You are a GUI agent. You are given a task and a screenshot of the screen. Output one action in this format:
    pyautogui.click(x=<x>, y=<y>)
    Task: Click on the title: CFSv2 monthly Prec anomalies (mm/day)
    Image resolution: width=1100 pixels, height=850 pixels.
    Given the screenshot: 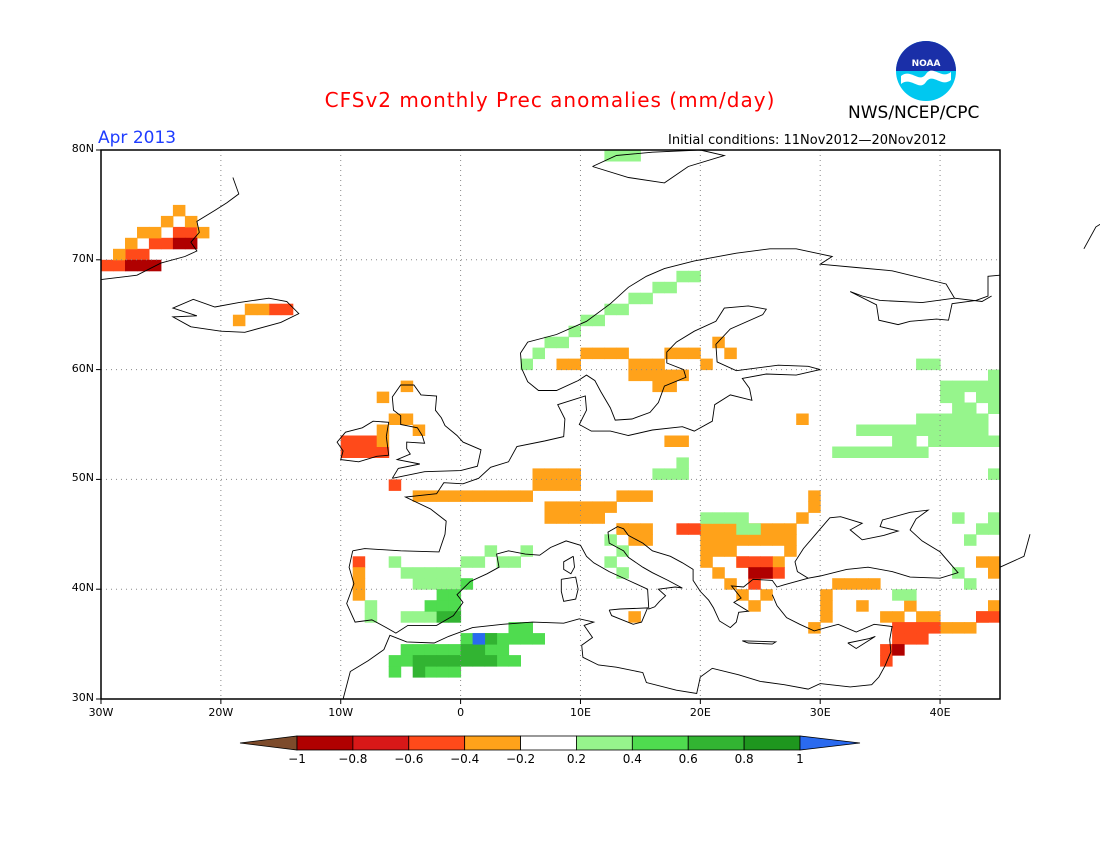 What is the action you would take?
    pyautogui.click(x=550, y=100)
    